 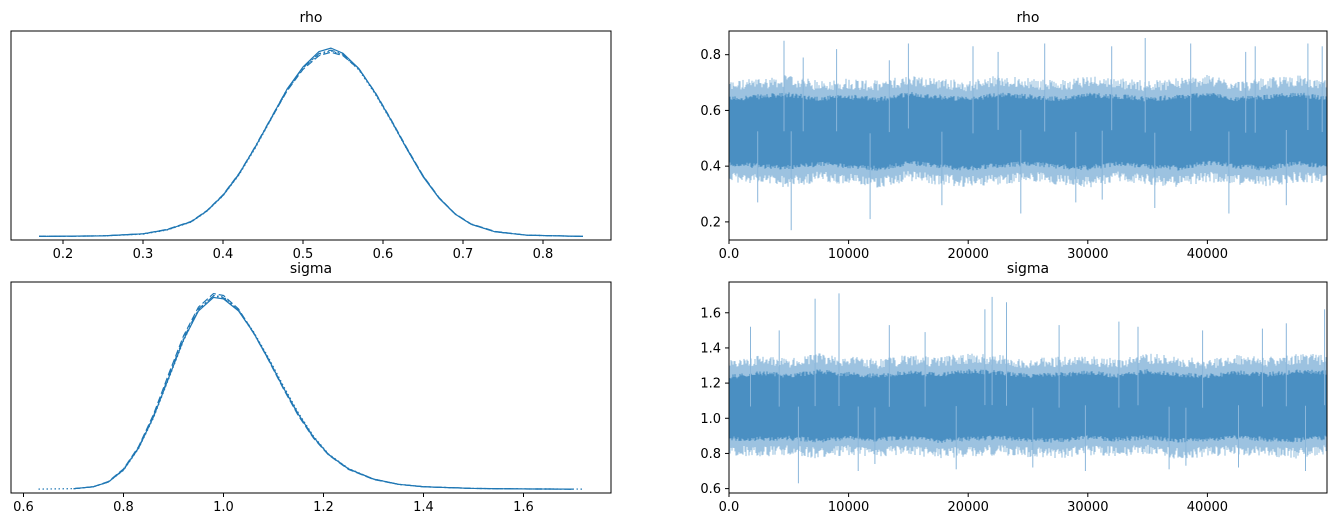 What do you see at coordinates (273, 504) in the screenshot?
I see `sigma-density-x-axis: 0.6 0.8 1.0 1.2 1.4 1.6` at bounding box center [273, 504].